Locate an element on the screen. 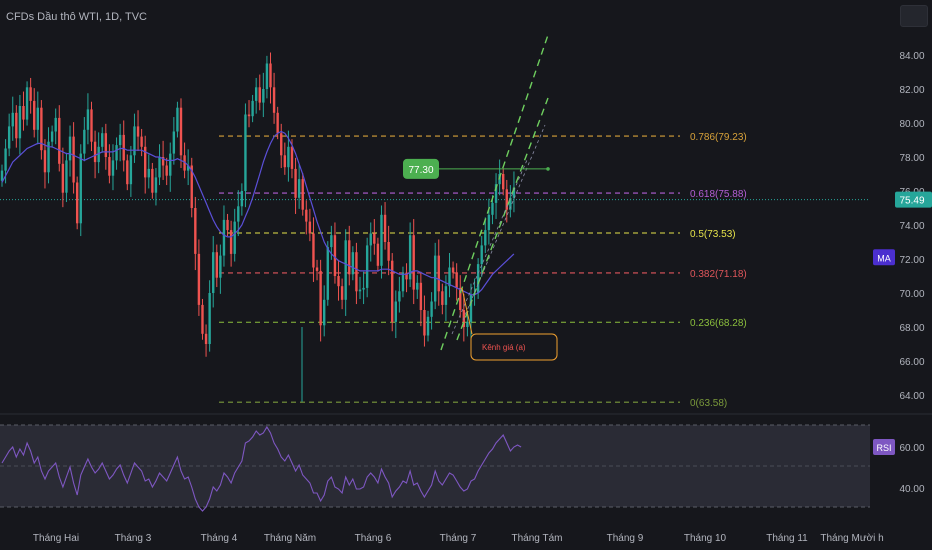 The width and height of the screenshot is (932, 550). x-axis-tick-label: Tháng 3 is located at coordinates (133, 538).